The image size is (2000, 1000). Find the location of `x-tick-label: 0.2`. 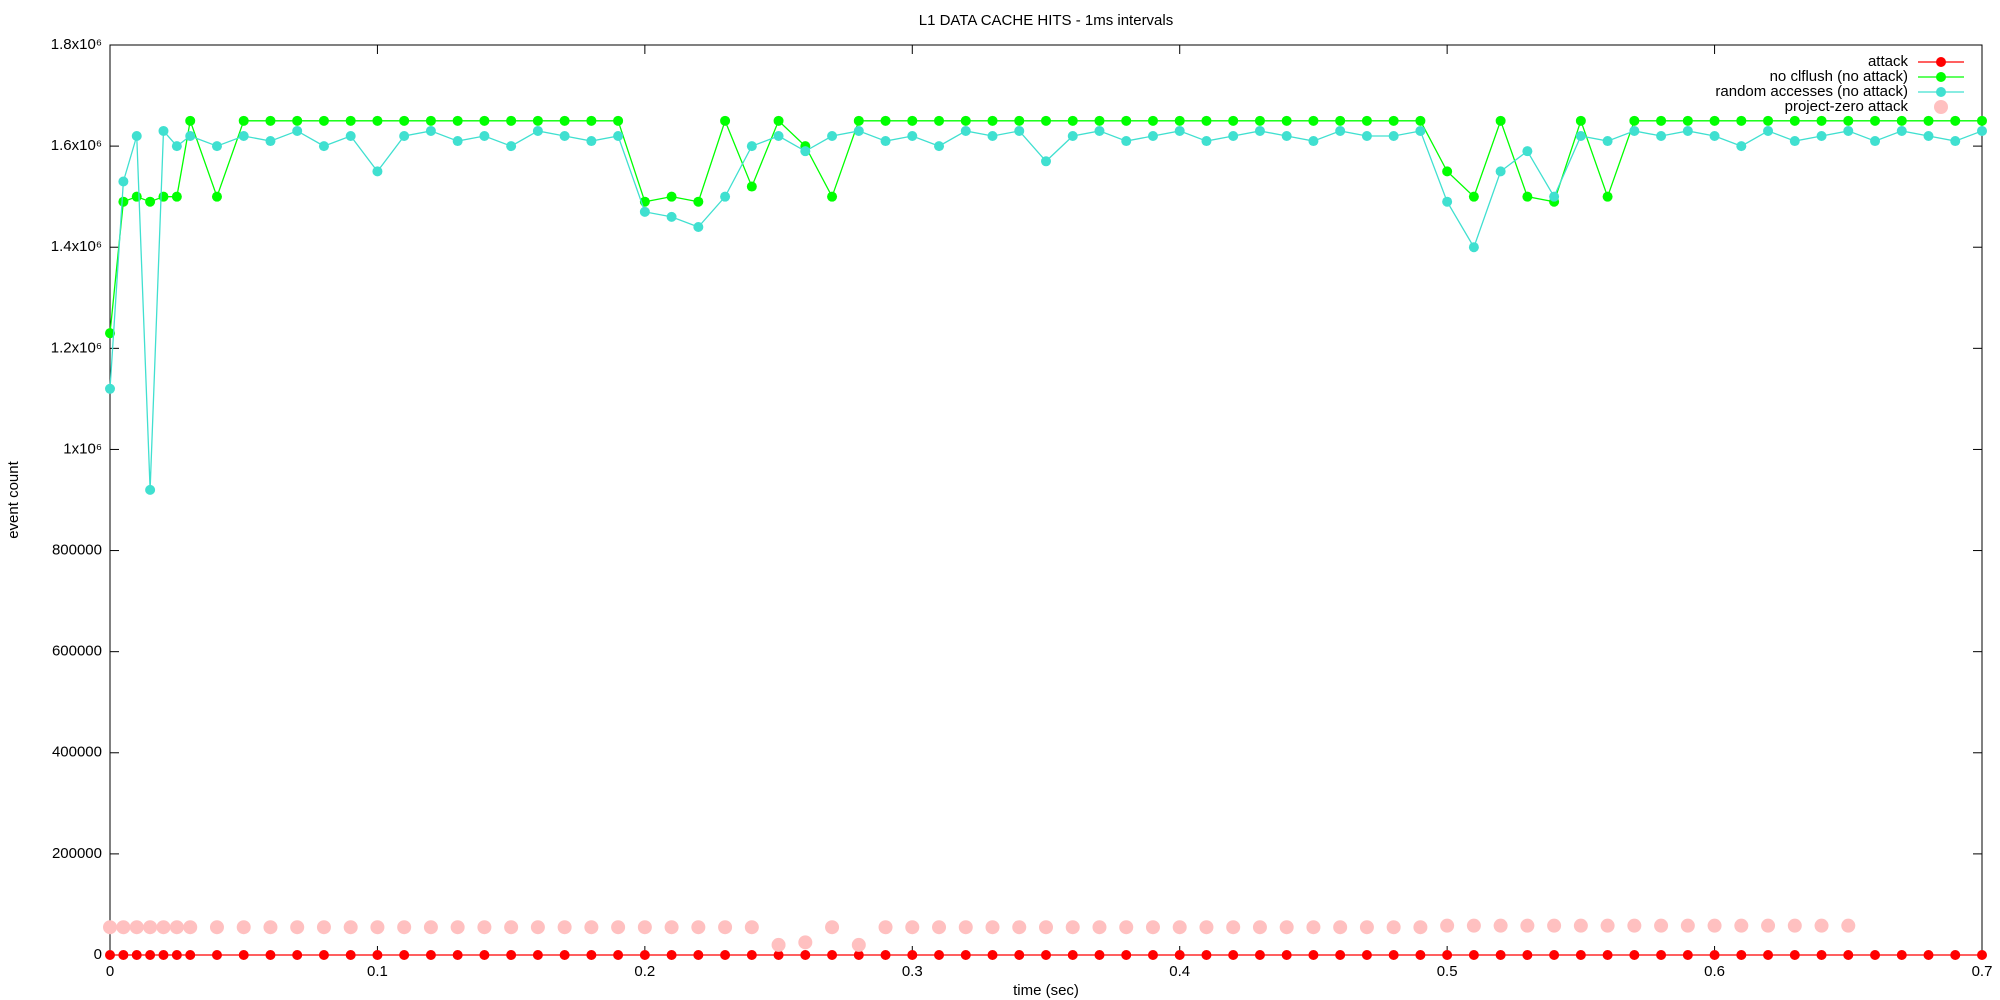

x-tick-label: 0.2 is located at coordinates (644, 971).